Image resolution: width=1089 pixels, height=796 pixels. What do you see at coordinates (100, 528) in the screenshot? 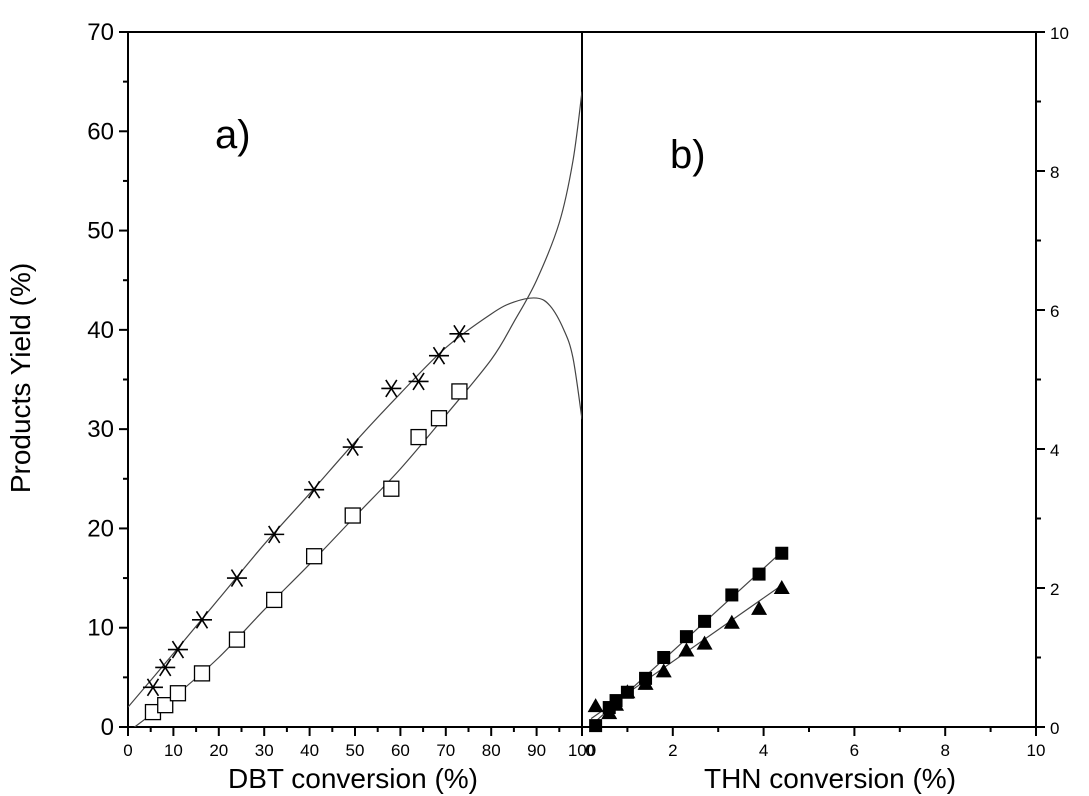
I see `y-tick-label: 20` at bounding box center [100, 528].